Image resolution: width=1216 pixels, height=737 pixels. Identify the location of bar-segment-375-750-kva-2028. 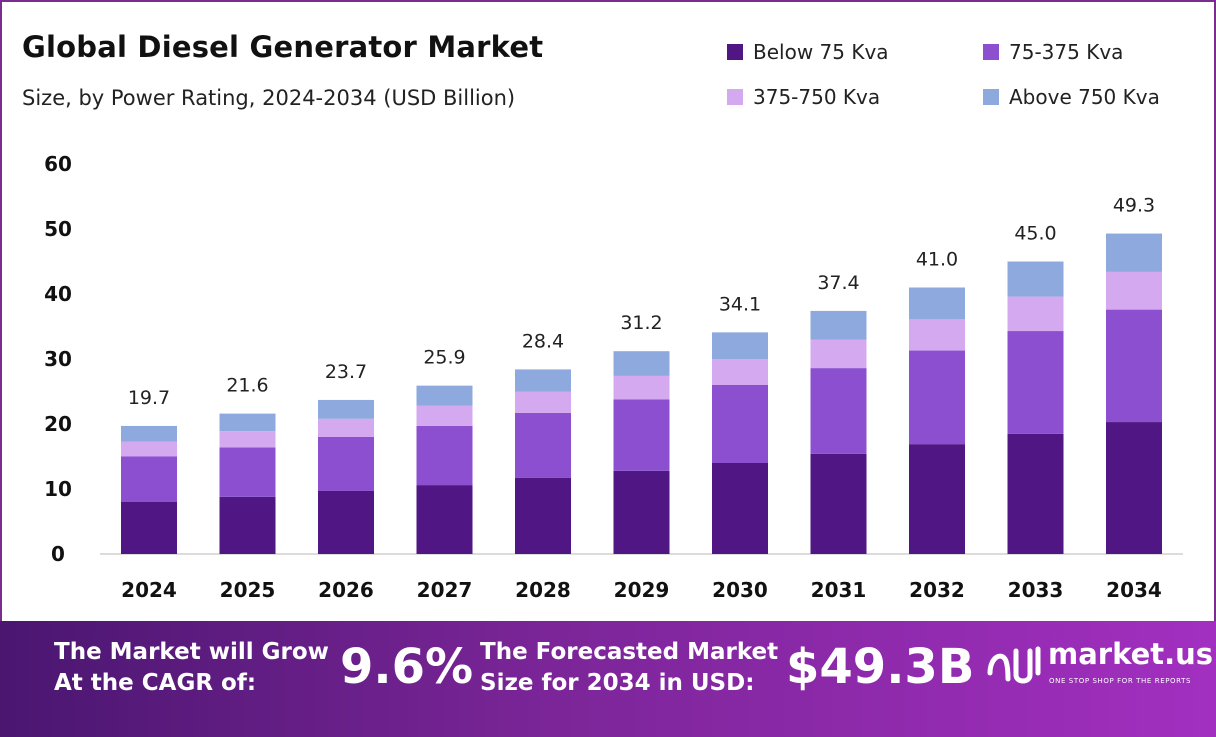
(543, 402).